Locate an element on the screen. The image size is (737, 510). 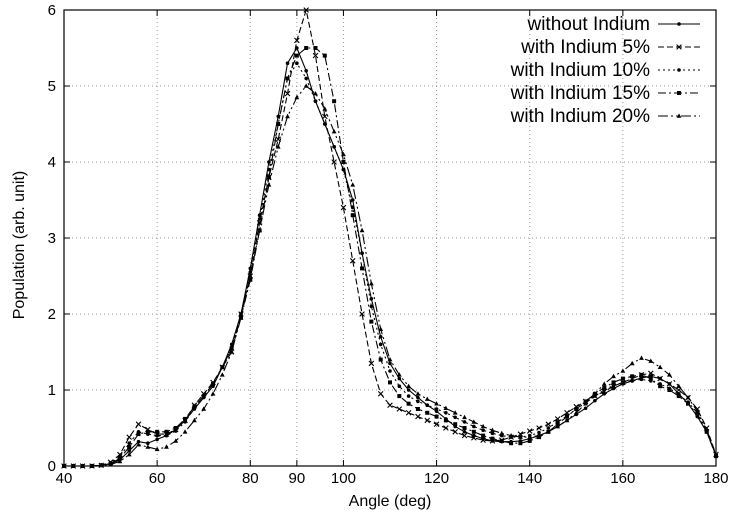
legend-entry: with Indium 5% is located at coordinates (610, 47).